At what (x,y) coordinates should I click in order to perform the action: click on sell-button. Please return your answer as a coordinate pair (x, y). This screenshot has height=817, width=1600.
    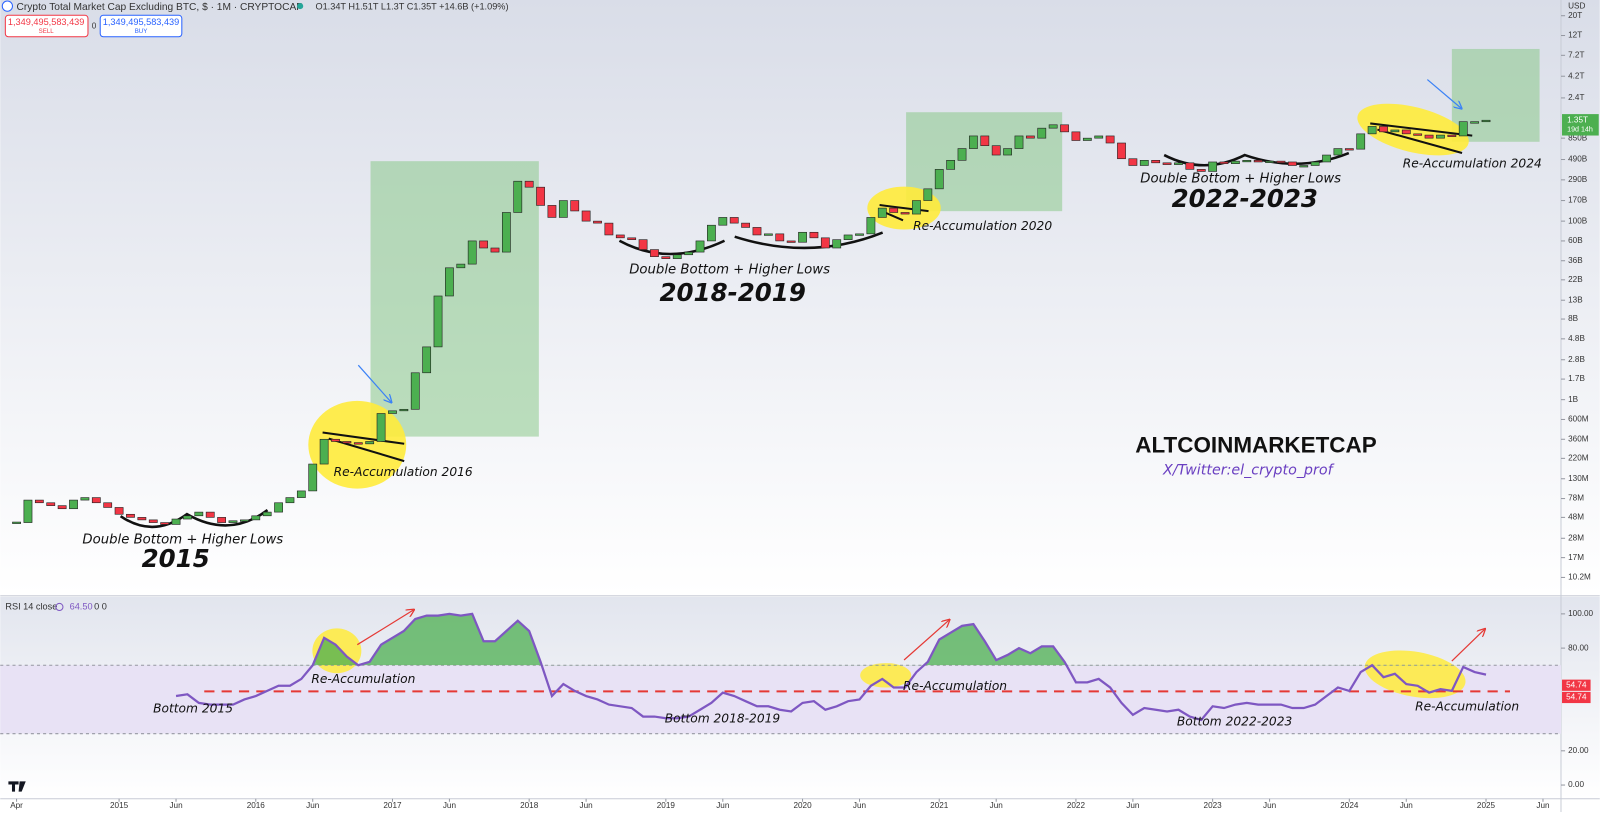
    Looking at the image, I should click on (46, 26).